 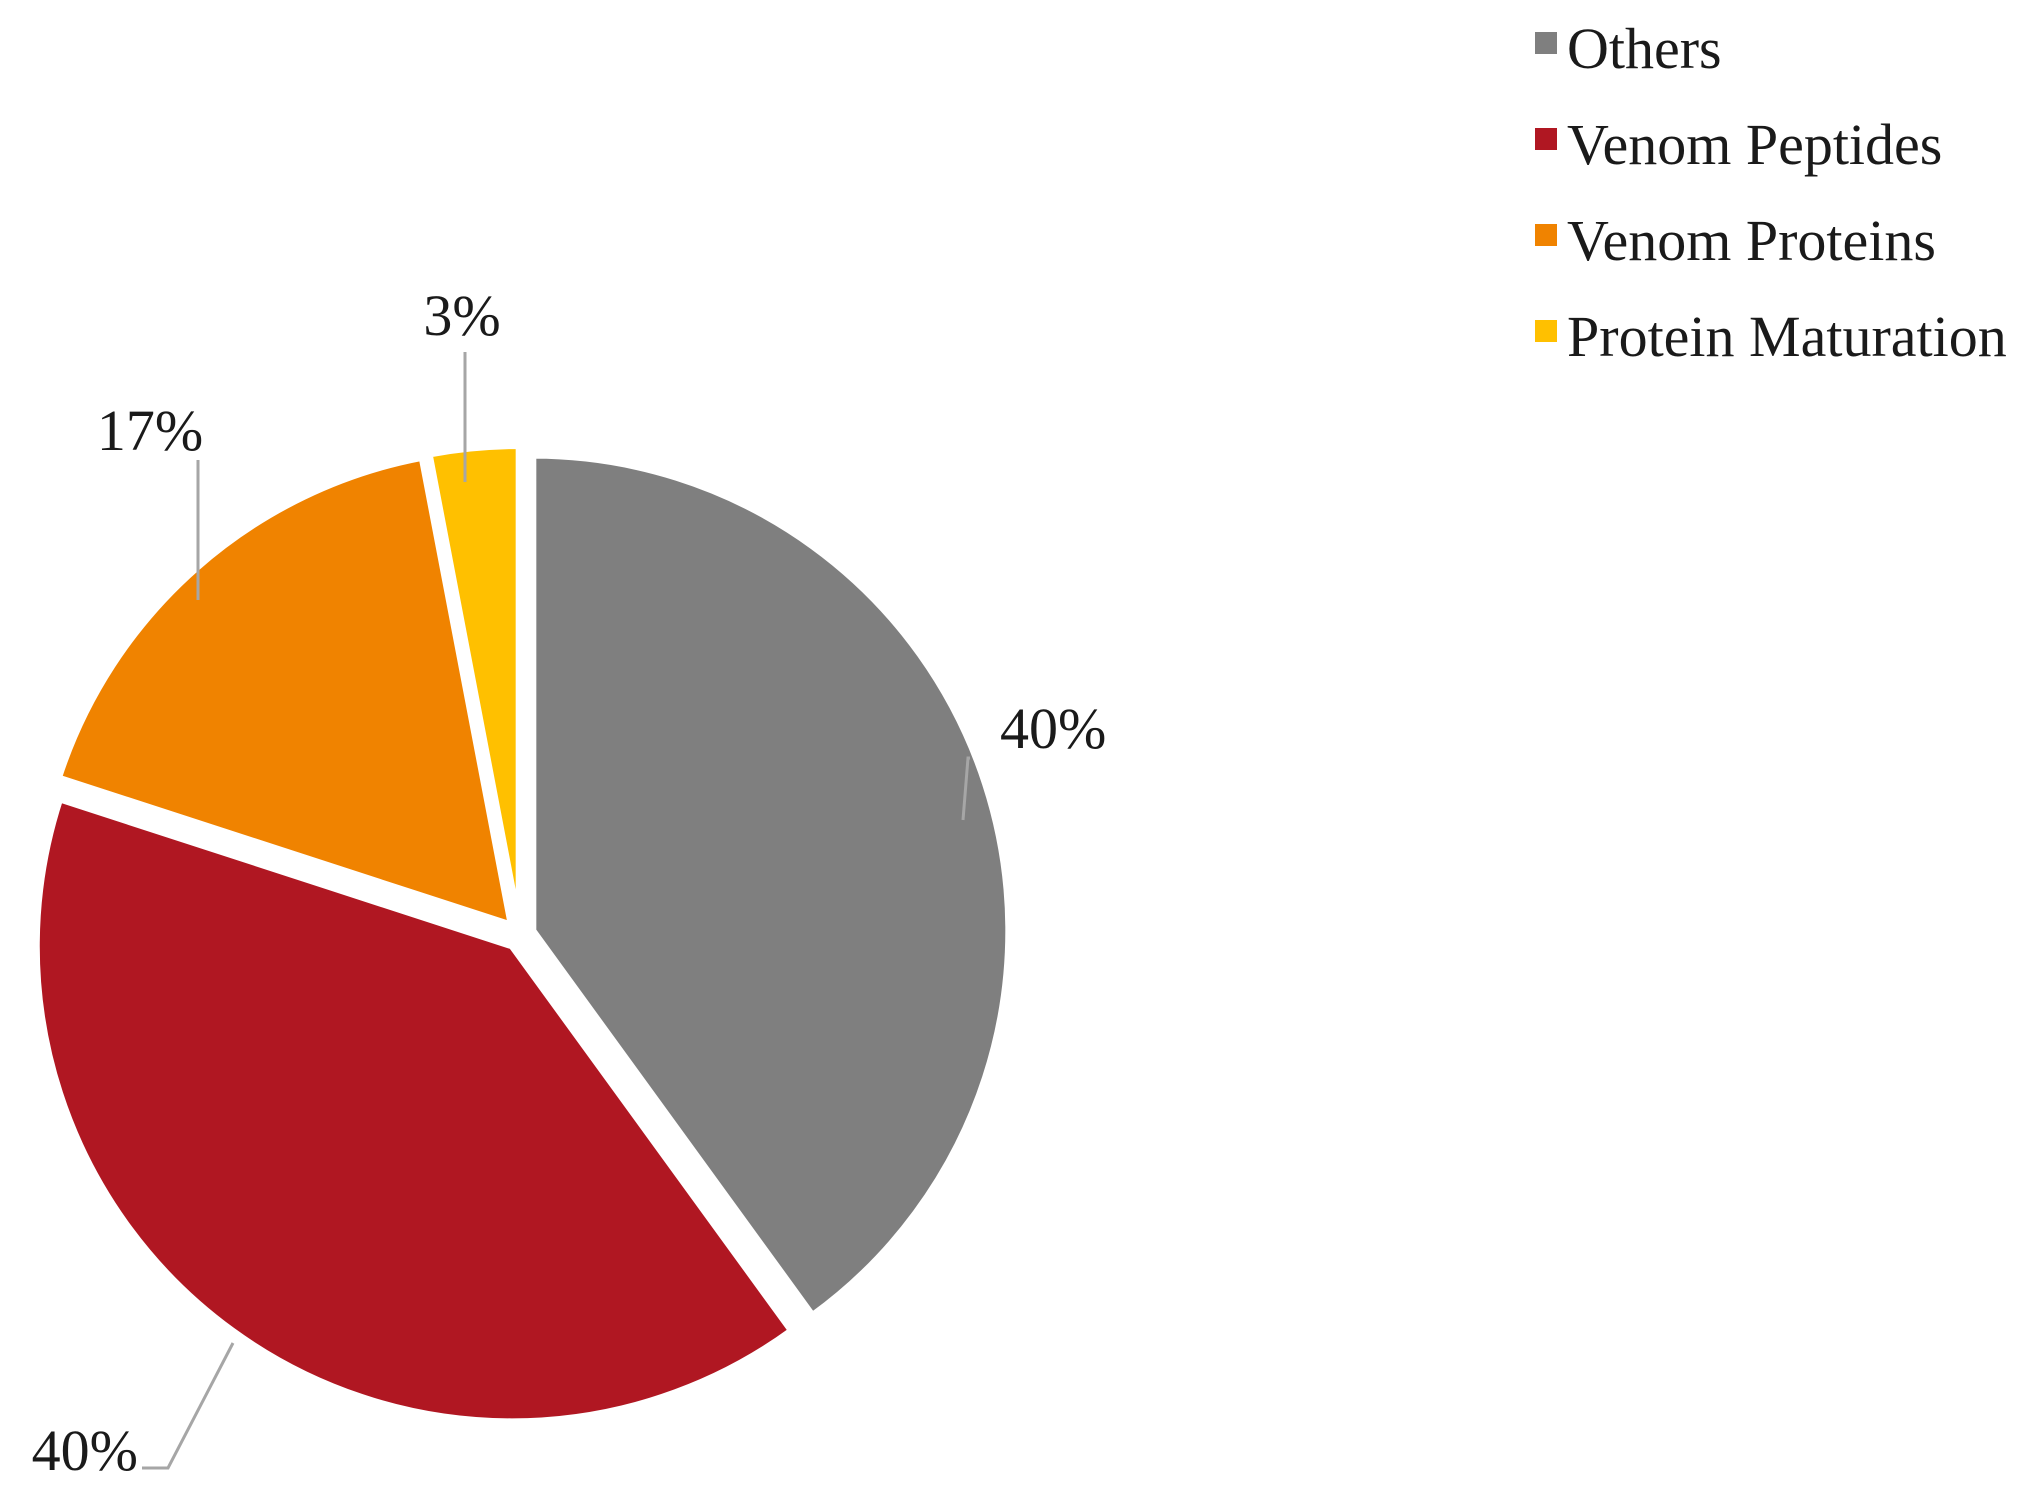 I want to click on pie-slice-protein-maturation, so click(x=474, y=682).